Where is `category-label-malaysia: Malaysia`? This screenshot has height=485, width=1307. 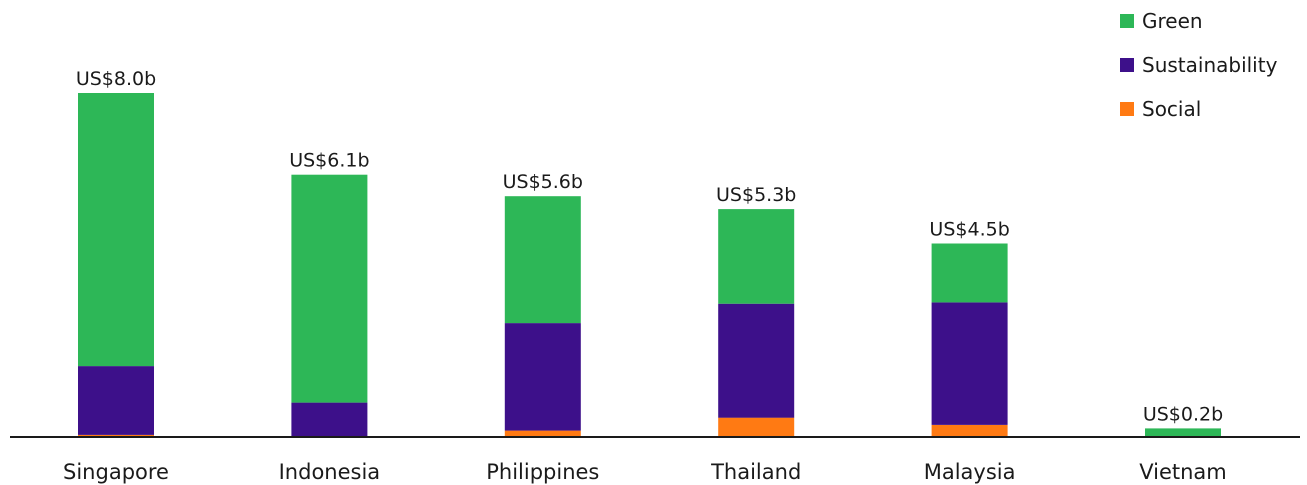 category-label-malaysia: Malaysia is located at coordinates (970, 472).